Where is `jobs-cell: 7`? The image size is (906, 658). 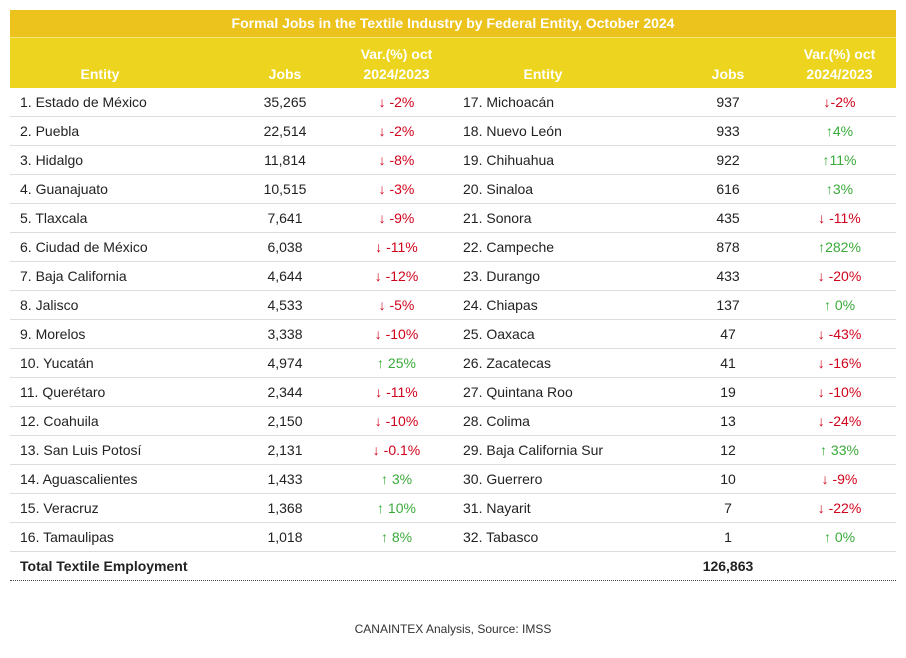
jobs-cell: 7 is located at coordinates (728, 508).